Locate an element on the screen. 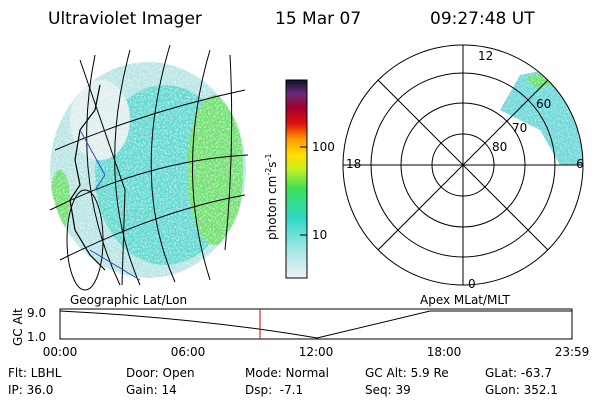 The width and height of the screenshot is (600, 400). exponent: -1 is located at coordinates (268, 157).